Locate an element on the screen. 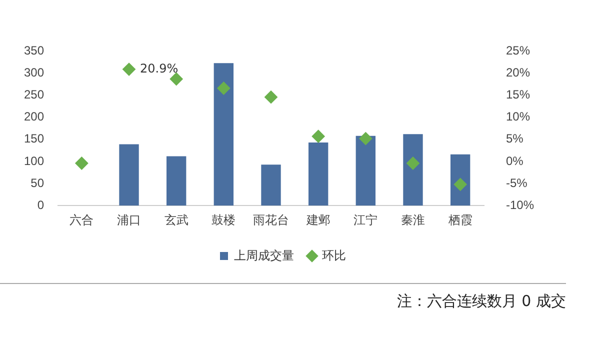  x-tick-label: 浦口 is located at coordinates (129, 220).